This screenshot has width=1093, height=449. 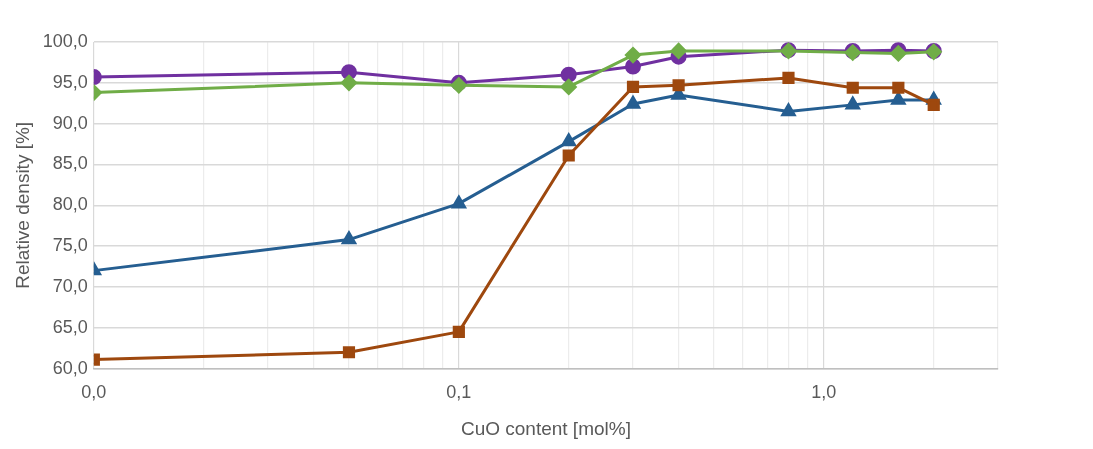 What do you see at coordinates (70, 245) in the screenshot?
I see `y-tick-label: 75,0` at bounding box center [70, 245].